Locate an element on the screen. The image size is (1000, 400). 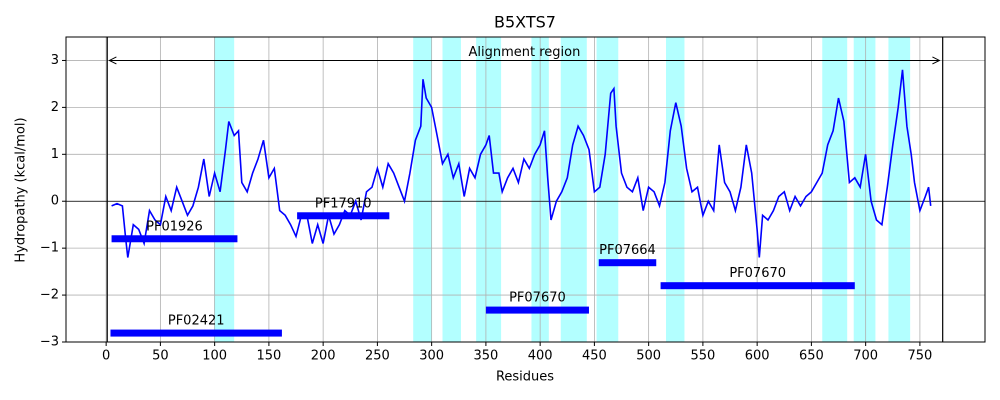
x-tick-label: 350 is located at coordinates (485, 356).